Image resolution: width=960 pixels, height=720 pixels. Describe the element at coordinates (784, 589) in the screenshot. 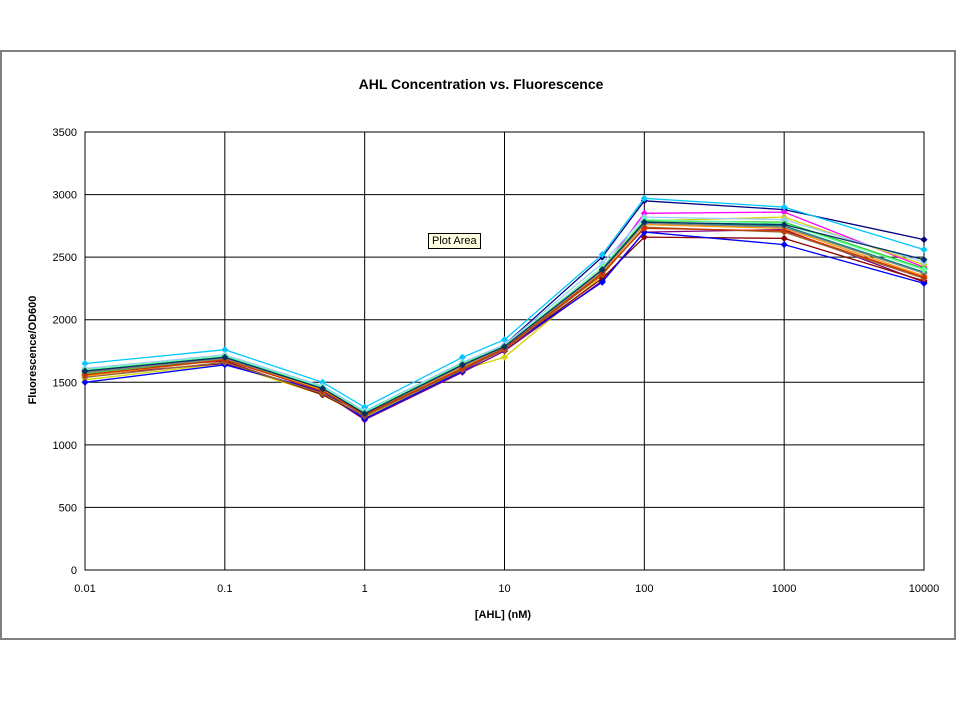

I see `x-tick-label: 1000` at that location.